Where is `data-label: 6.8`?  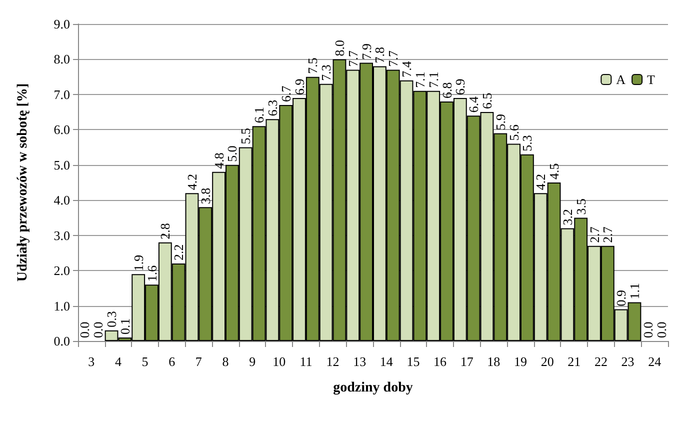 data-label: 6.8 is located at coordinates (446, 90).